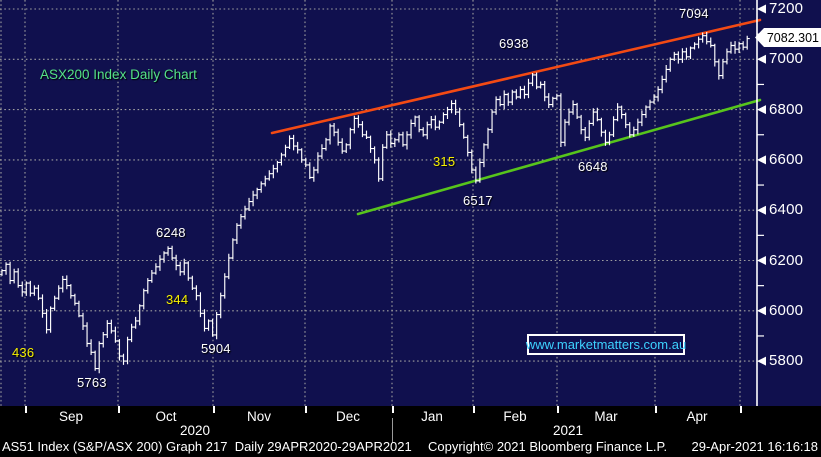  Describe the element at coordinates (514, 43) in the screenshot. I see `price-annotation-6938: 6938` at that location.